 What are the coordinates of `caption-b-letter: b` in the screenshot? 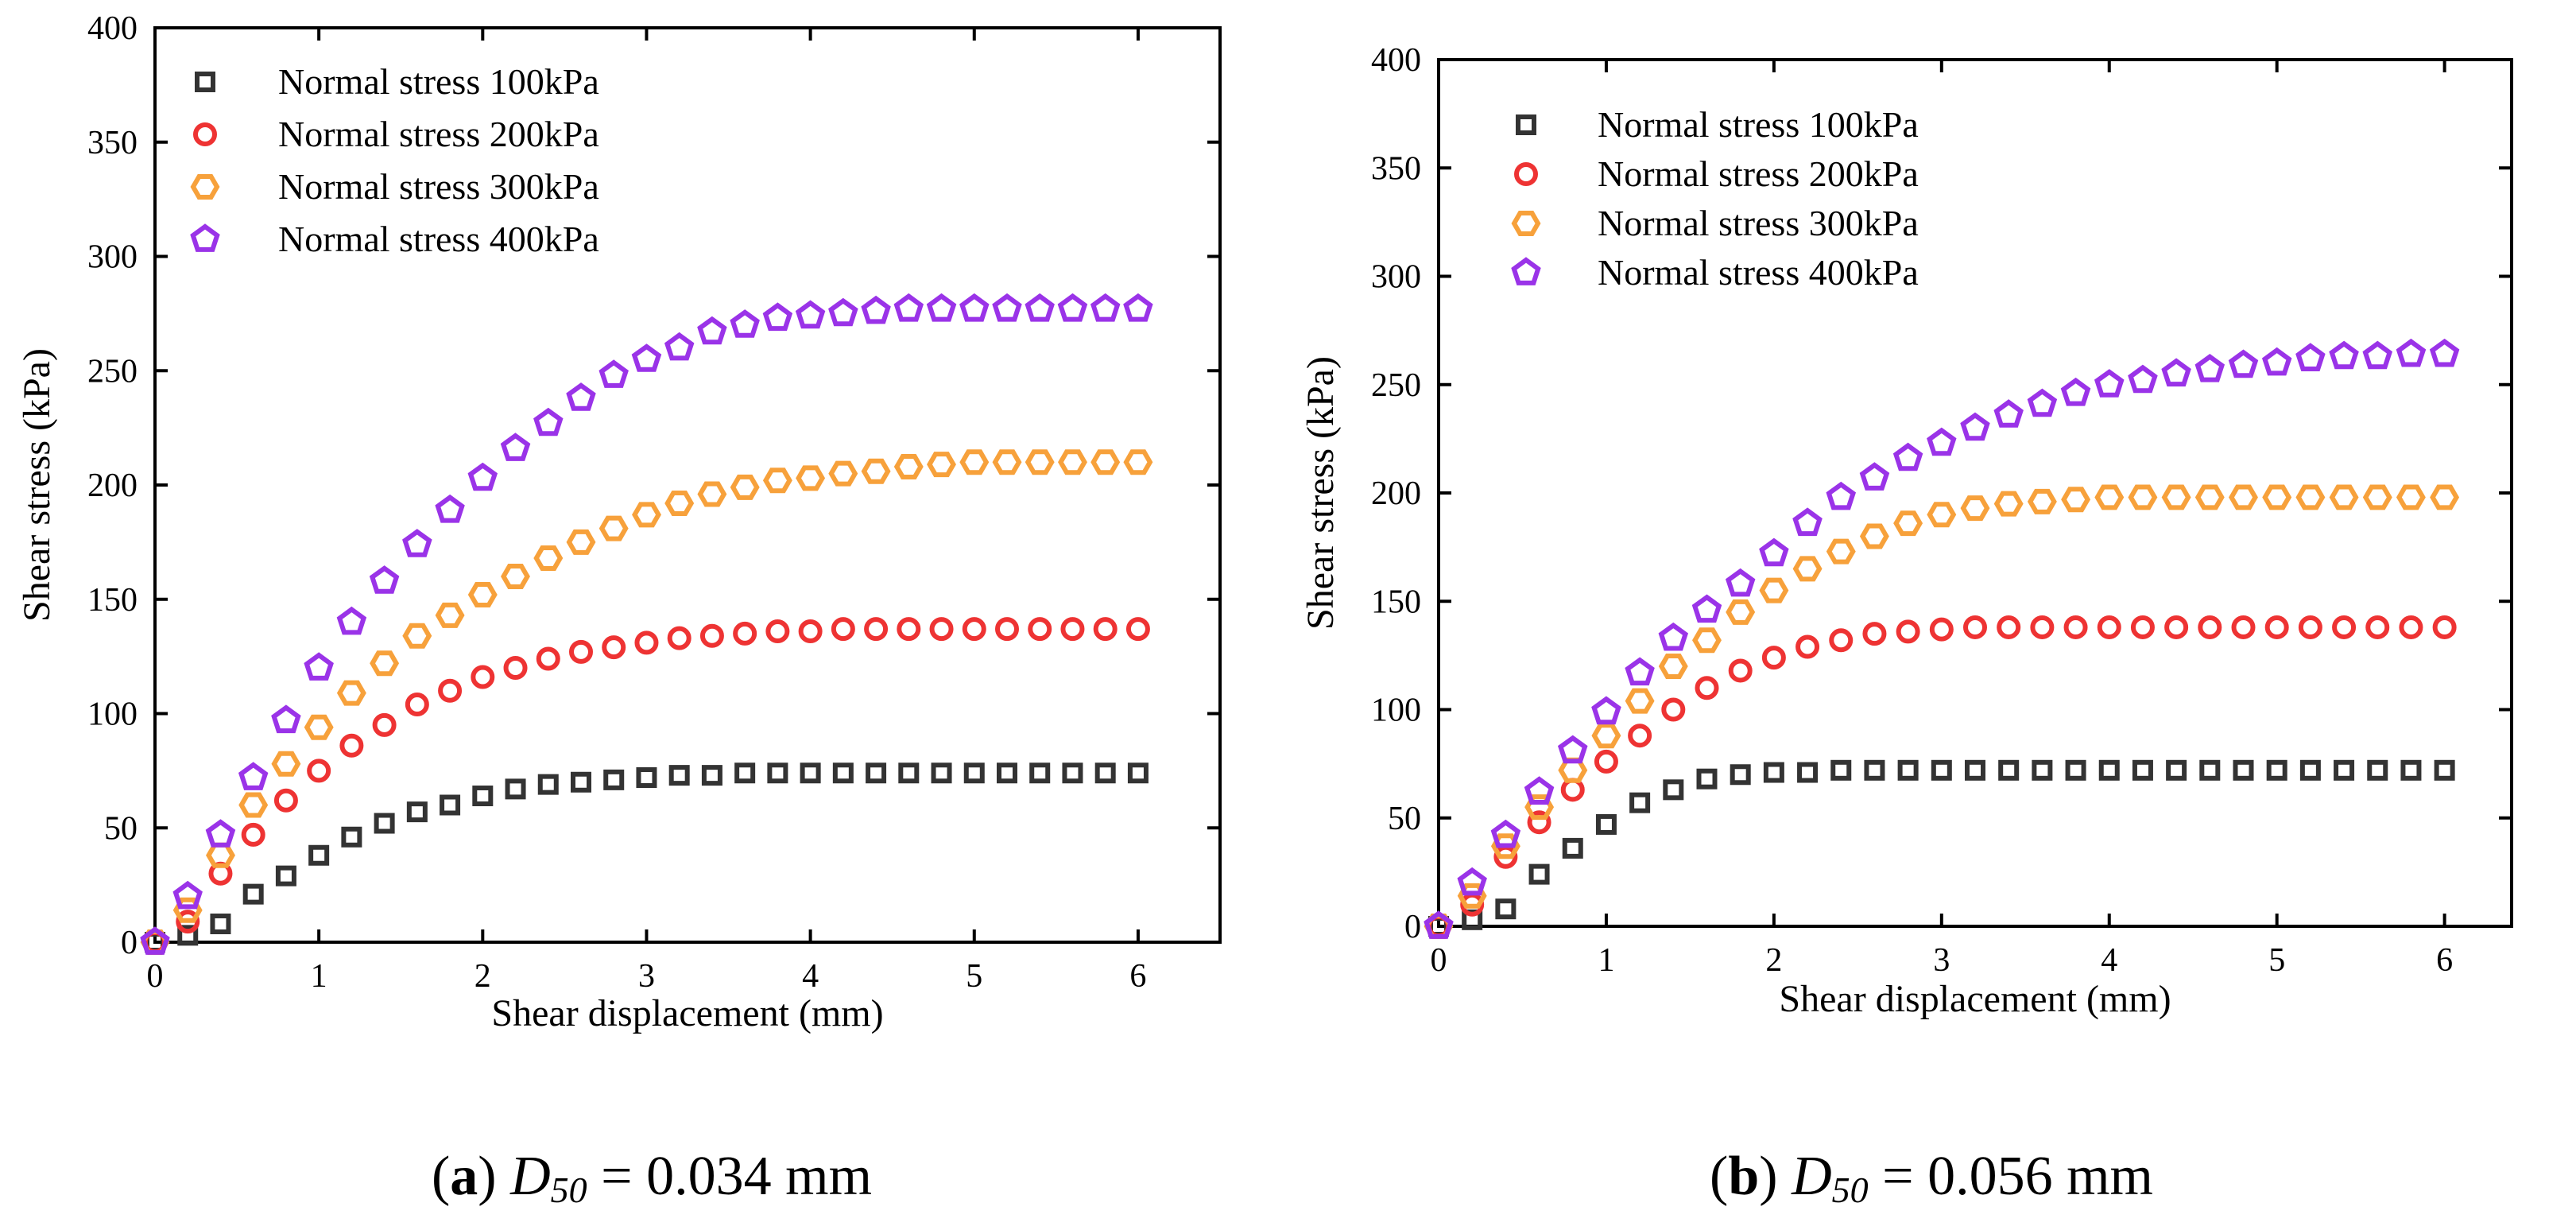 It's located at (1744, 1176).